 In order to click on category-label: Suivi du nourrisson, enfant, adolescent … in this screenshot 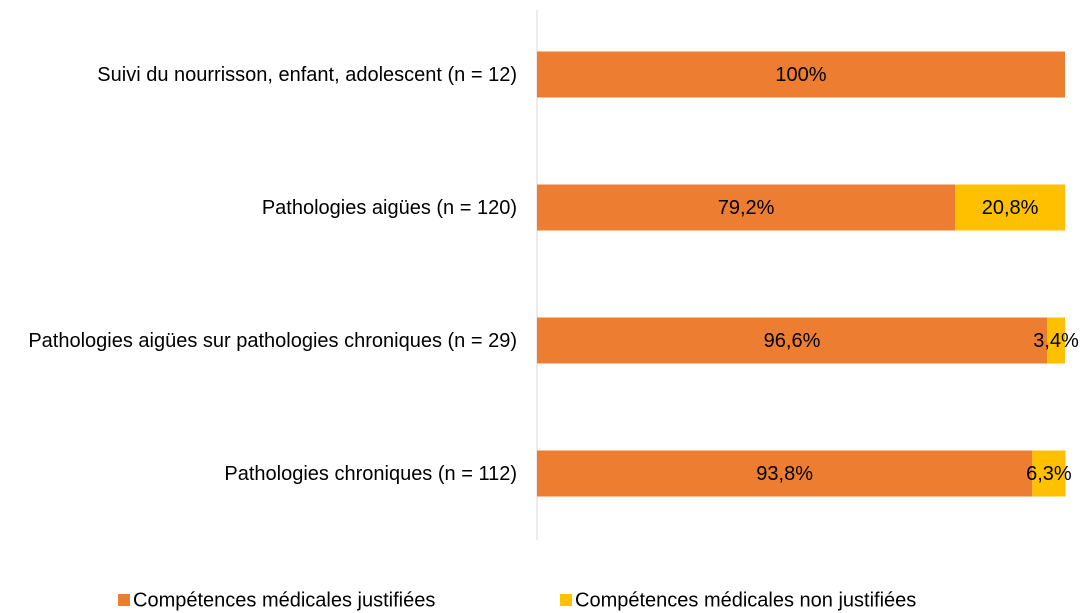, I will do `click(258, 75)`.